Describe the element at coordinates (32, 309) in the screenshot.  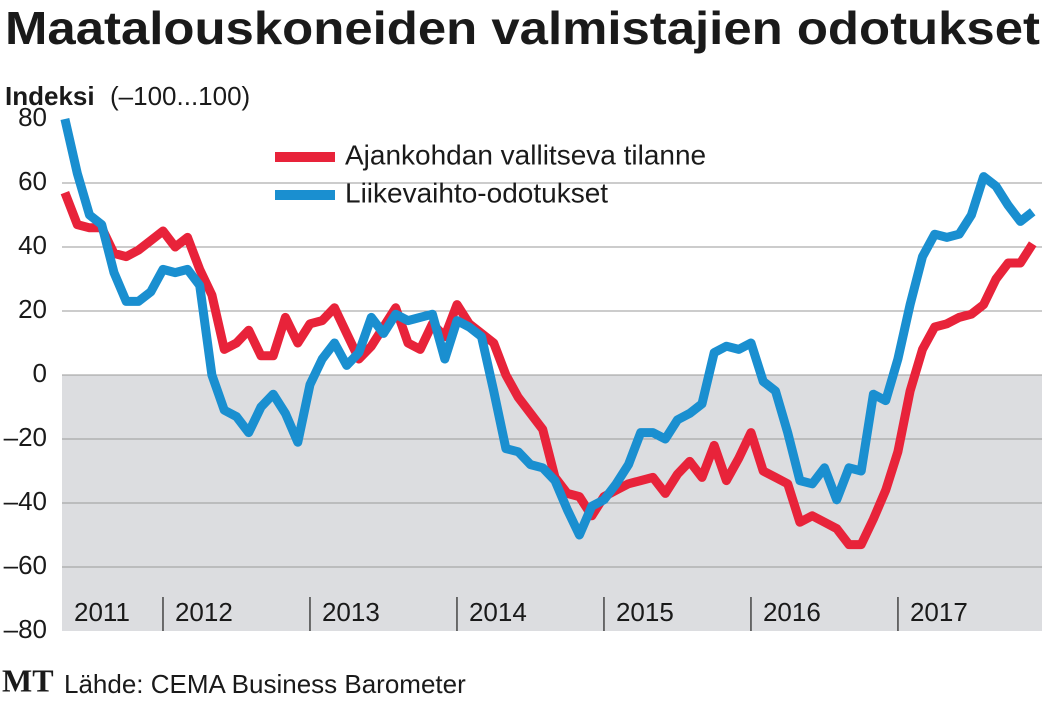
I see `y-tick-label: 20` at that location.